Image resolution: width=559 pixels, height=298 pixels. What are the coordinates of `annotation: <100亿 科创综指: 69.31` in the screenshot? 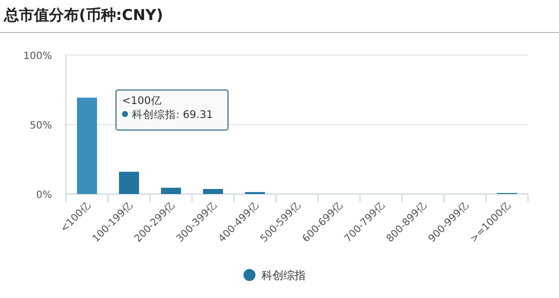 It's located at (172, 110).